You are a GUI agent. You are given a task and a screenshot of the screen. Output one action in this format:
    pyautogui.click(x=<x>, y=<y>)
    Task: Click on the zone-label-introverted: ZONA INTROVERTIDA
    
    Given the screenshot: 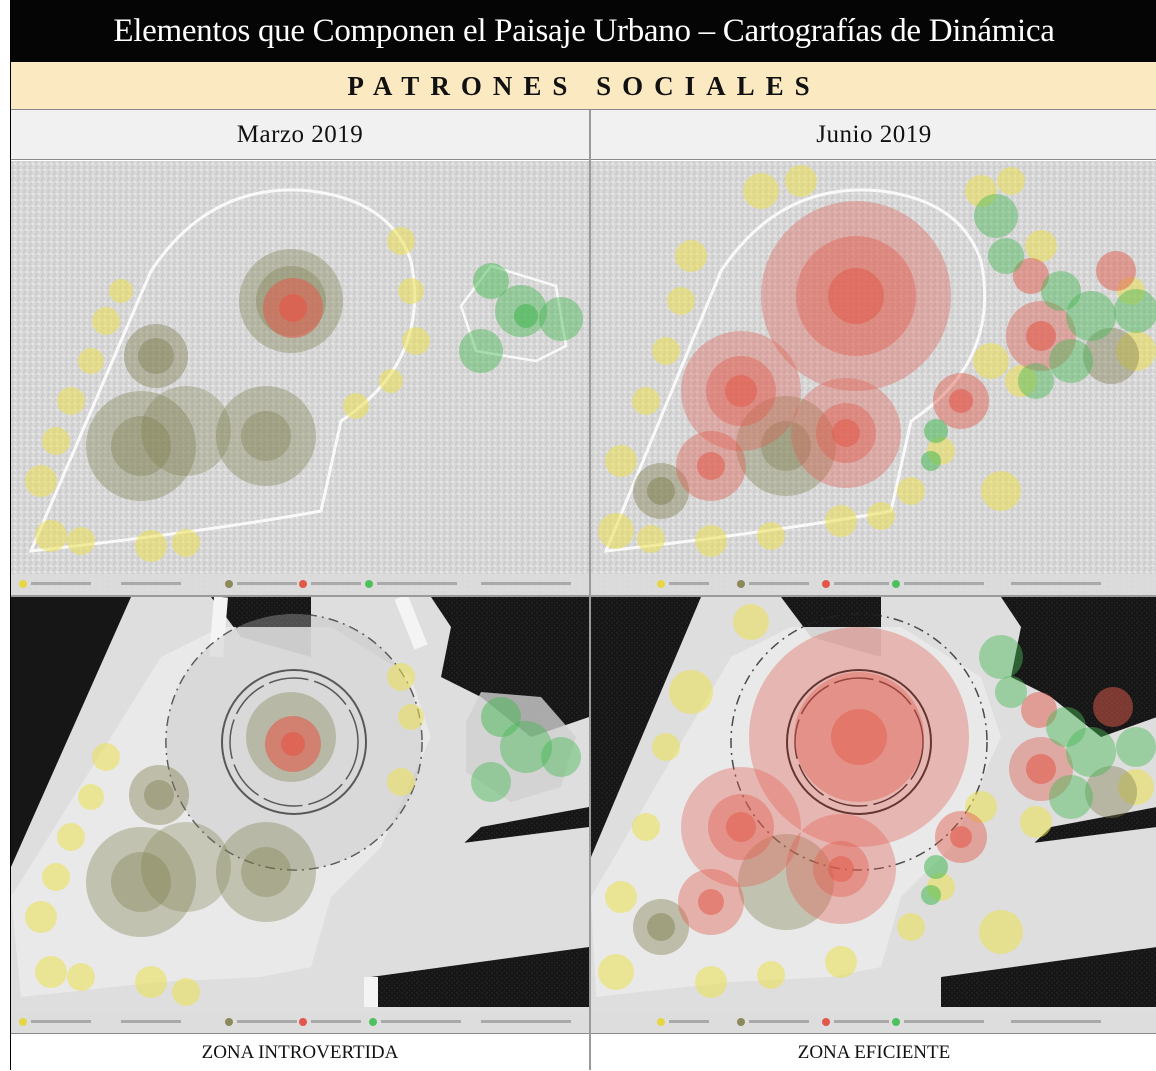 What is the action you would take?
    pyautogui.click(x=300, y=1051)
    